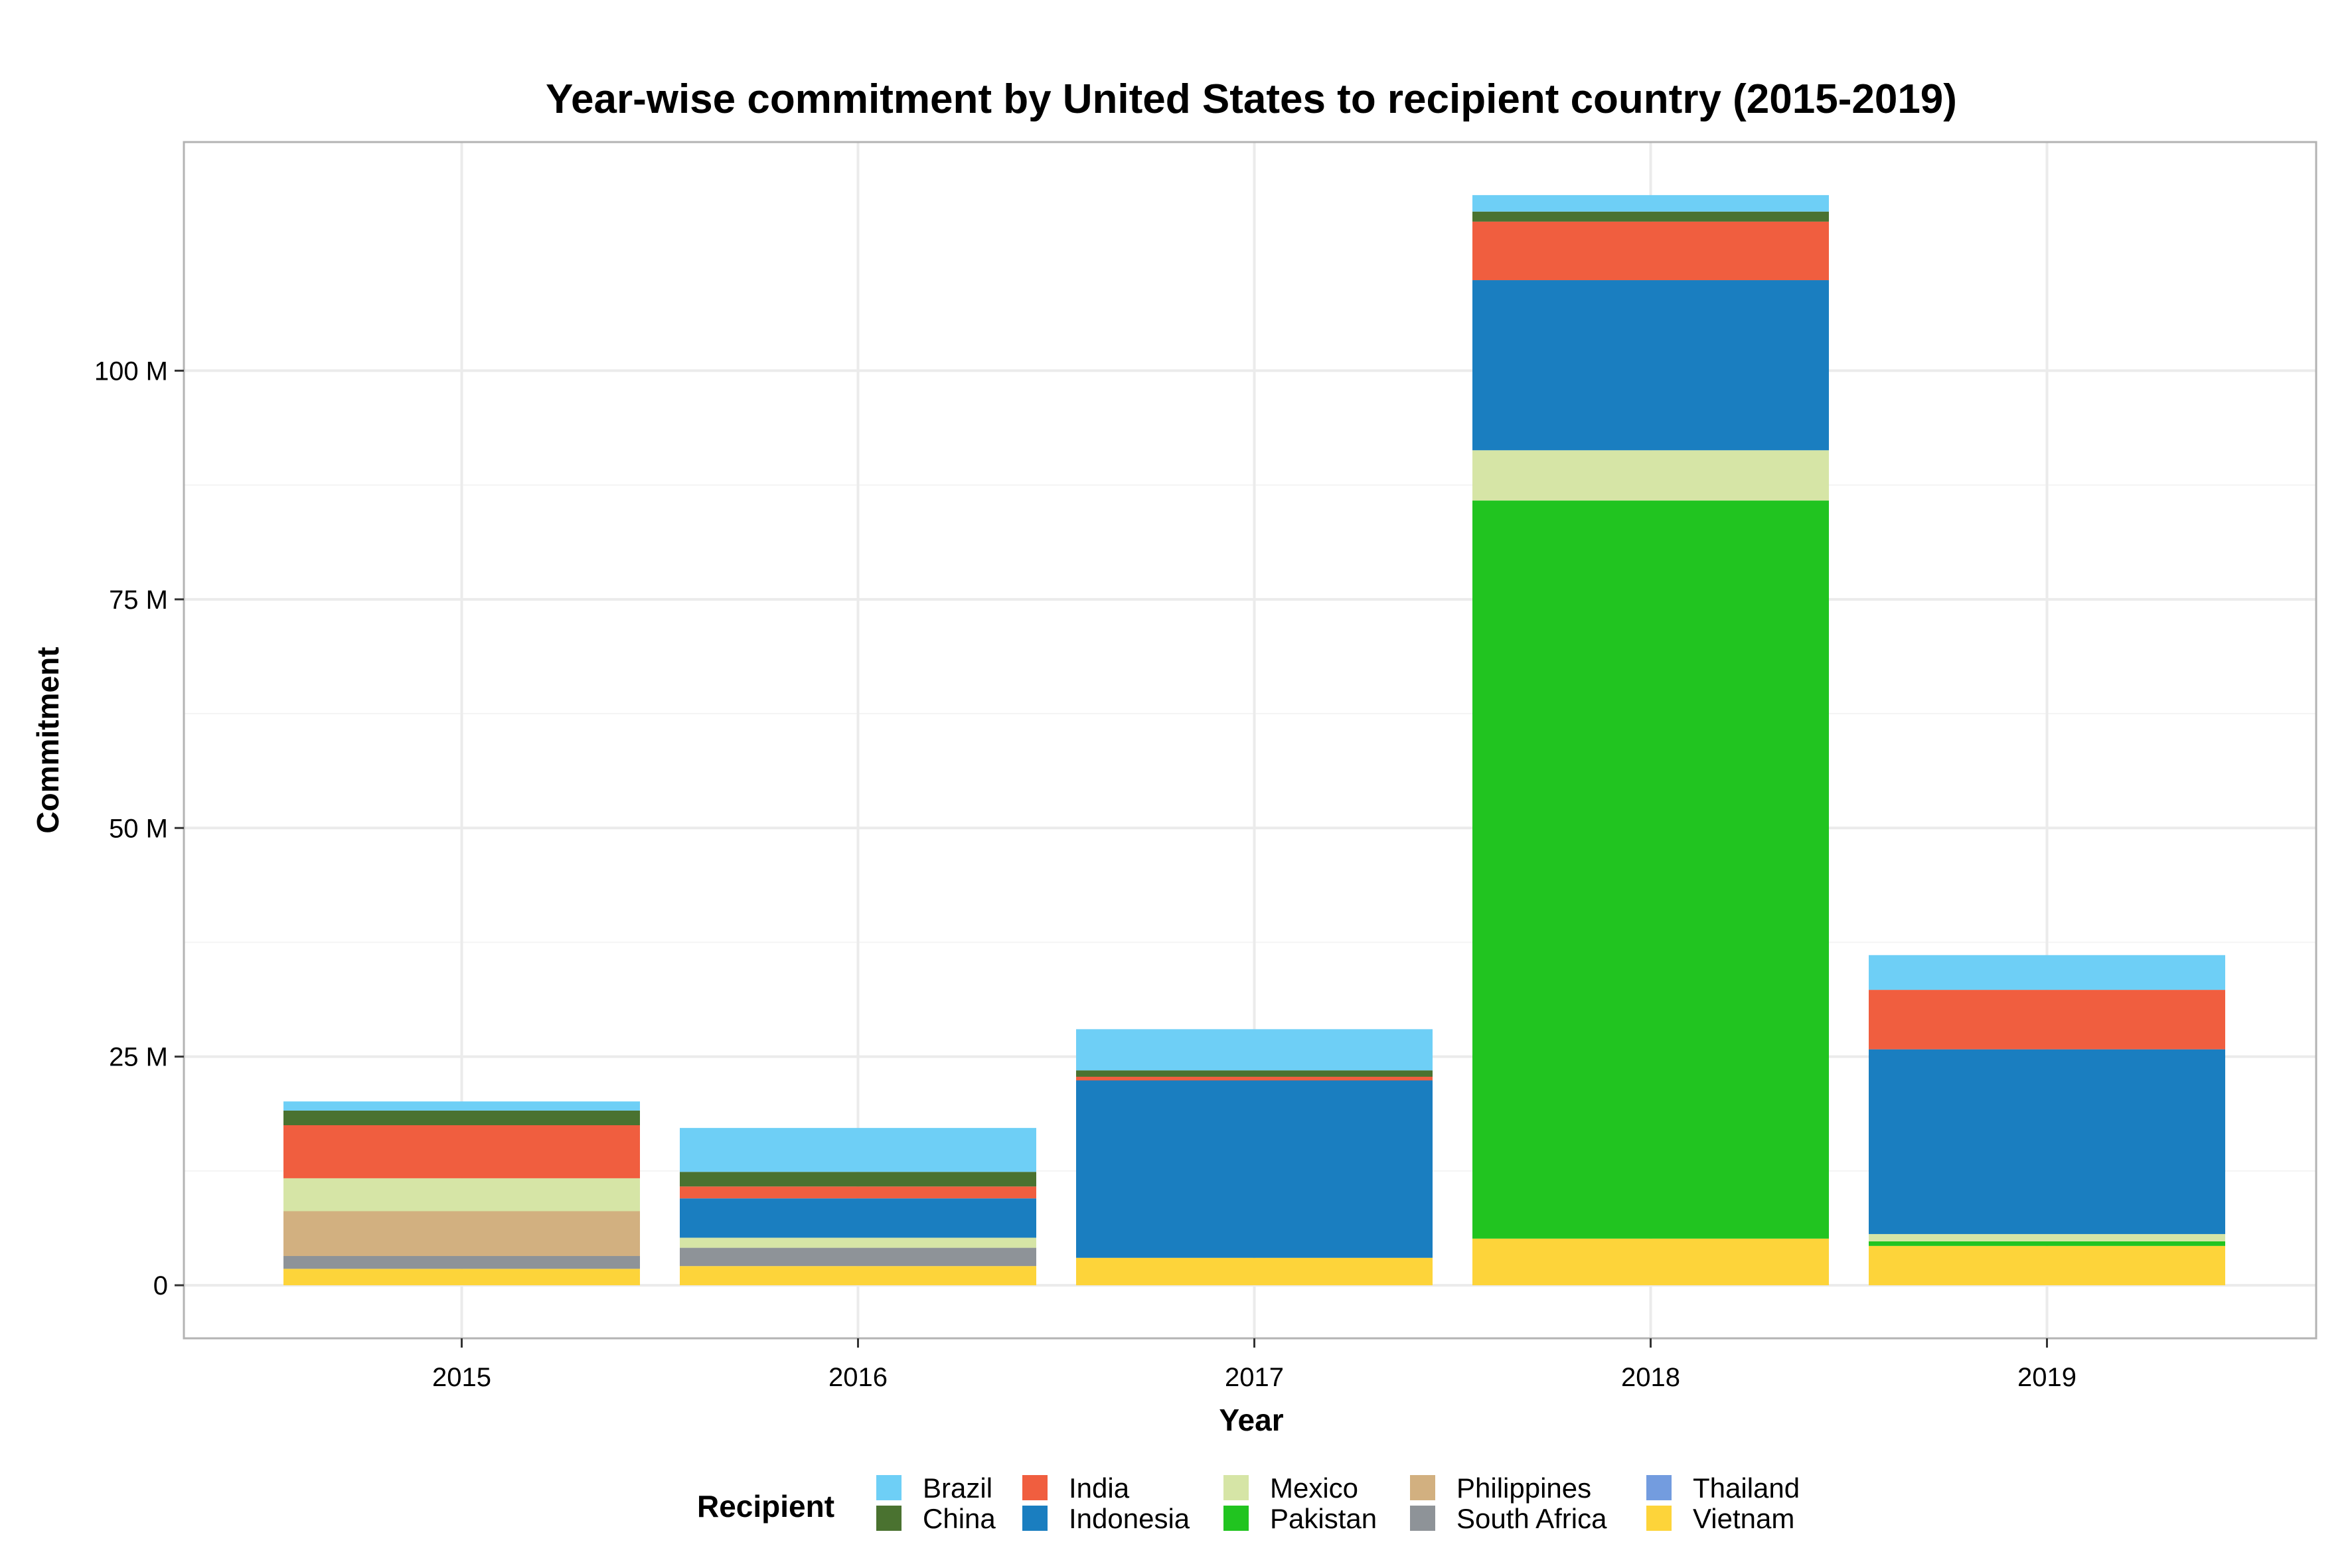  I want to click on legend-label: India, so click(1099, 1488).